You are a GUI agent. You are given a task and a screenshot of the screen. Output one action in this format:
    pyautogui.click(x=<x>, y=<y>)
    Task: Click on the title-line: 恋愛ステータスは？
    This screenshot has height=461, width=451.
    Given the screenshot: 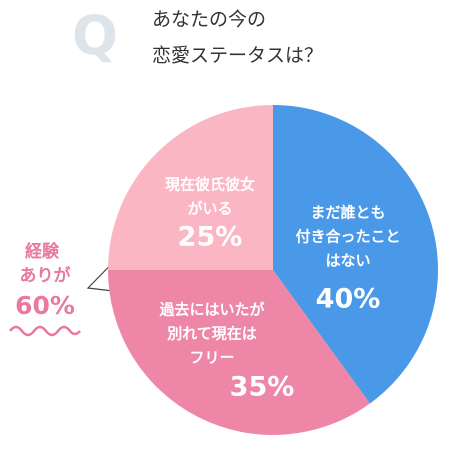 What is the action you would take?
    pyautogui.click(x=237, y=56)
    